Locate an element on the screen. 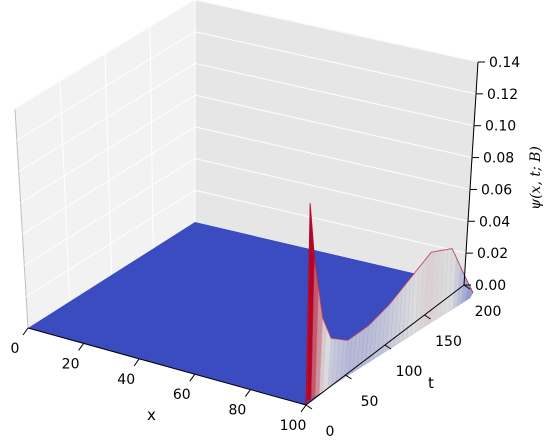 This screenshot has height=447, width=550. x-tick-label: 0 is located at coordinates (15, 349).